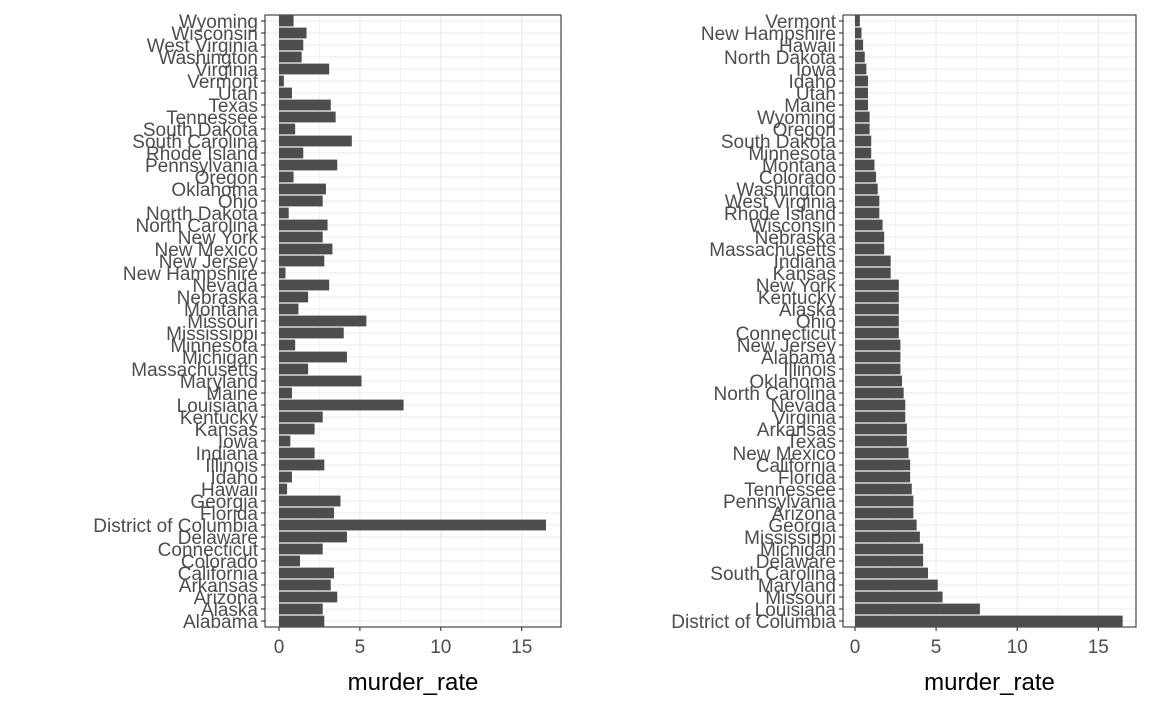 The image size is (1152, 711). I want to click on ytick-label-0-15: Iowa, so click(238, 442).